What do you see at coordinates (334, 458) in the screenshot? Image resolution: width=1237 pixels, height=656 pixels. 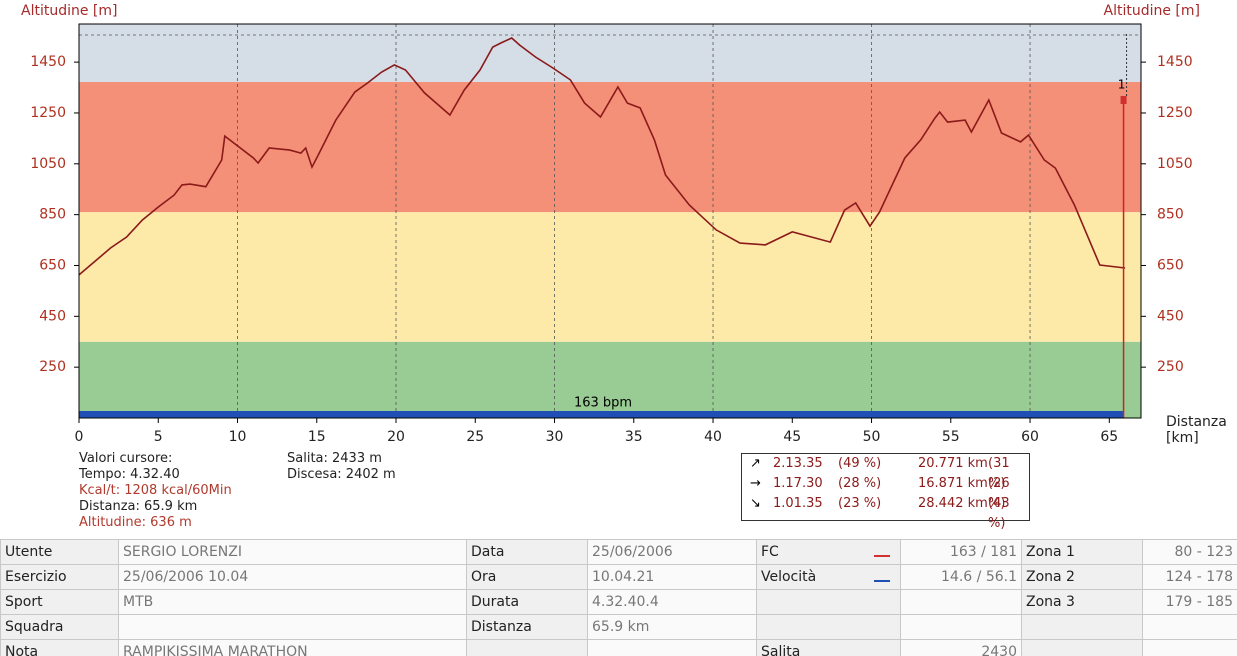 I see `salita: Salita: 2433 m` at bounding box center [334, 458].